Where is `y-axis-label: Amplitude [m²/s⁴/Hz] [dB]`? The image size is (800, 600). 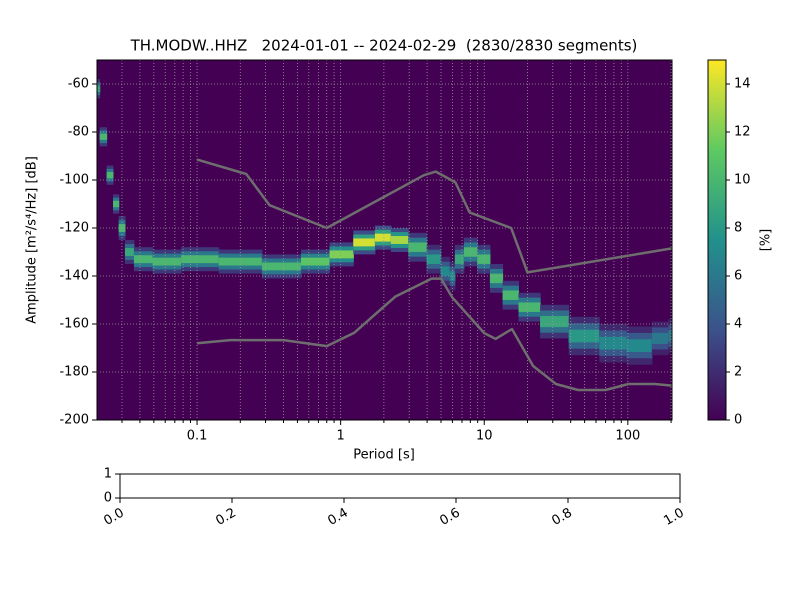
y-axis-label: Amplitude [m²/s⁴/Hz] [dB] is located at coordinates (32, 240).